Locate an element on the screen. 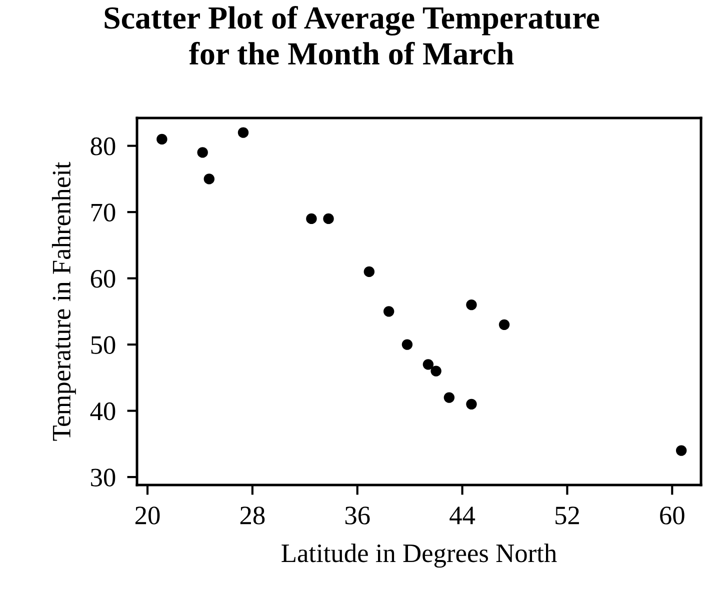  x-tick-label: 60 is located at coordinates (672, 515).